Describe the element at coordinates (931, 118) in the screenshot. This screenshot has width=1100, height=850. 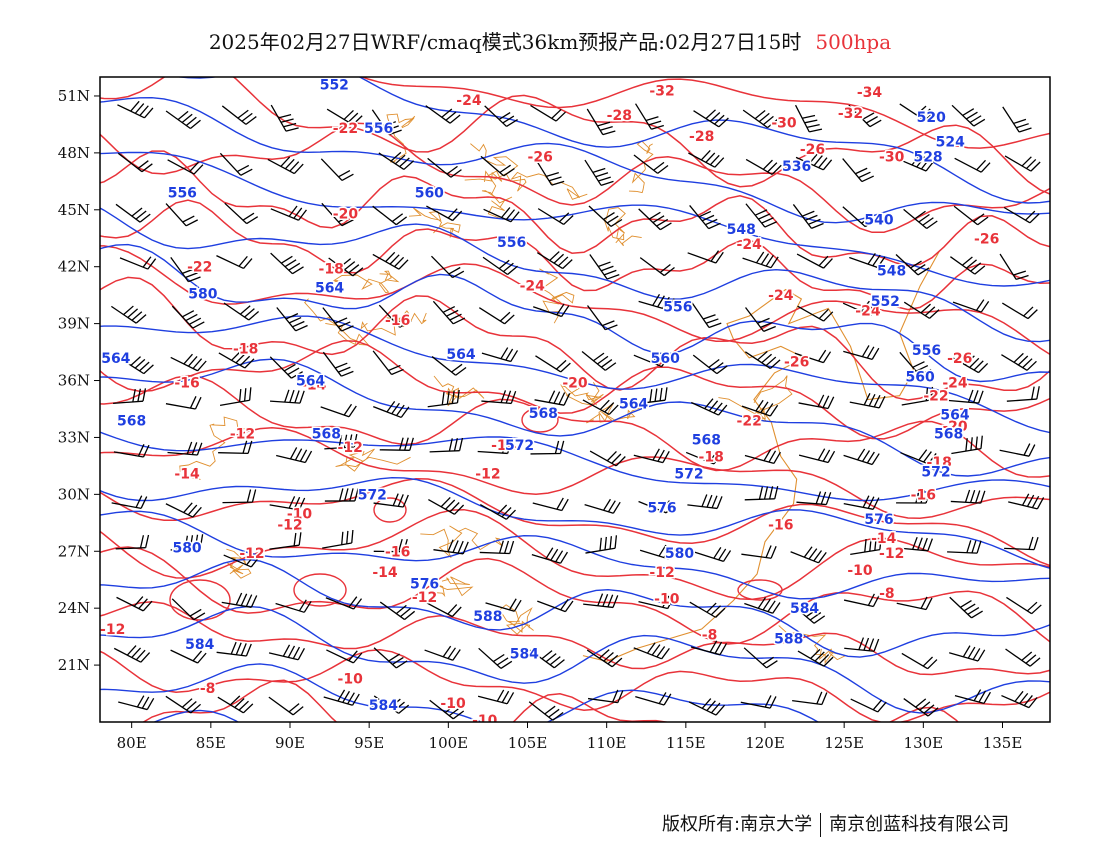
I see `height-label: 520` at that location.